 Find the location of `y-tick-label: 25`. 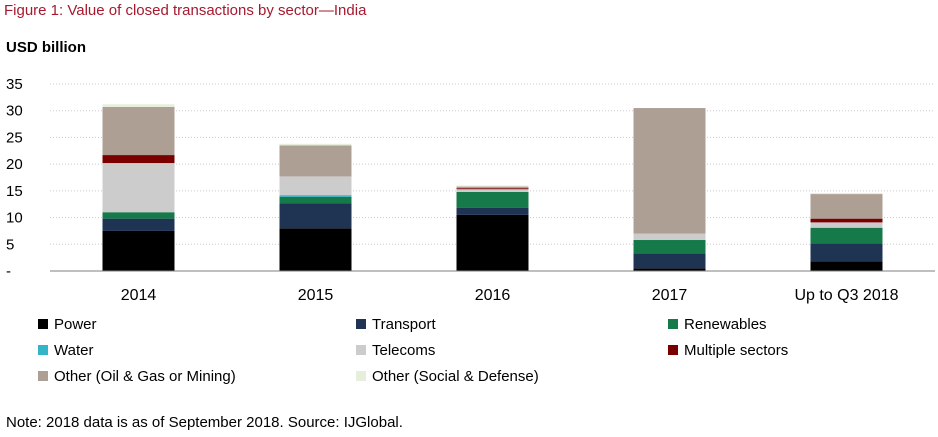

y-tick-label: 25 is located at coordinates (14, 137).